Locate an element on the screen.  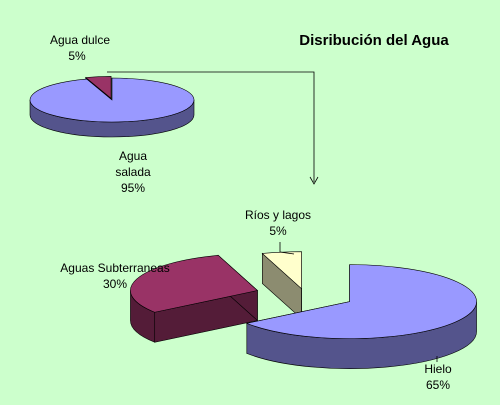
label-aguas-subterraneas: Aguas Subterraneas is located at coordinates (114, 268).